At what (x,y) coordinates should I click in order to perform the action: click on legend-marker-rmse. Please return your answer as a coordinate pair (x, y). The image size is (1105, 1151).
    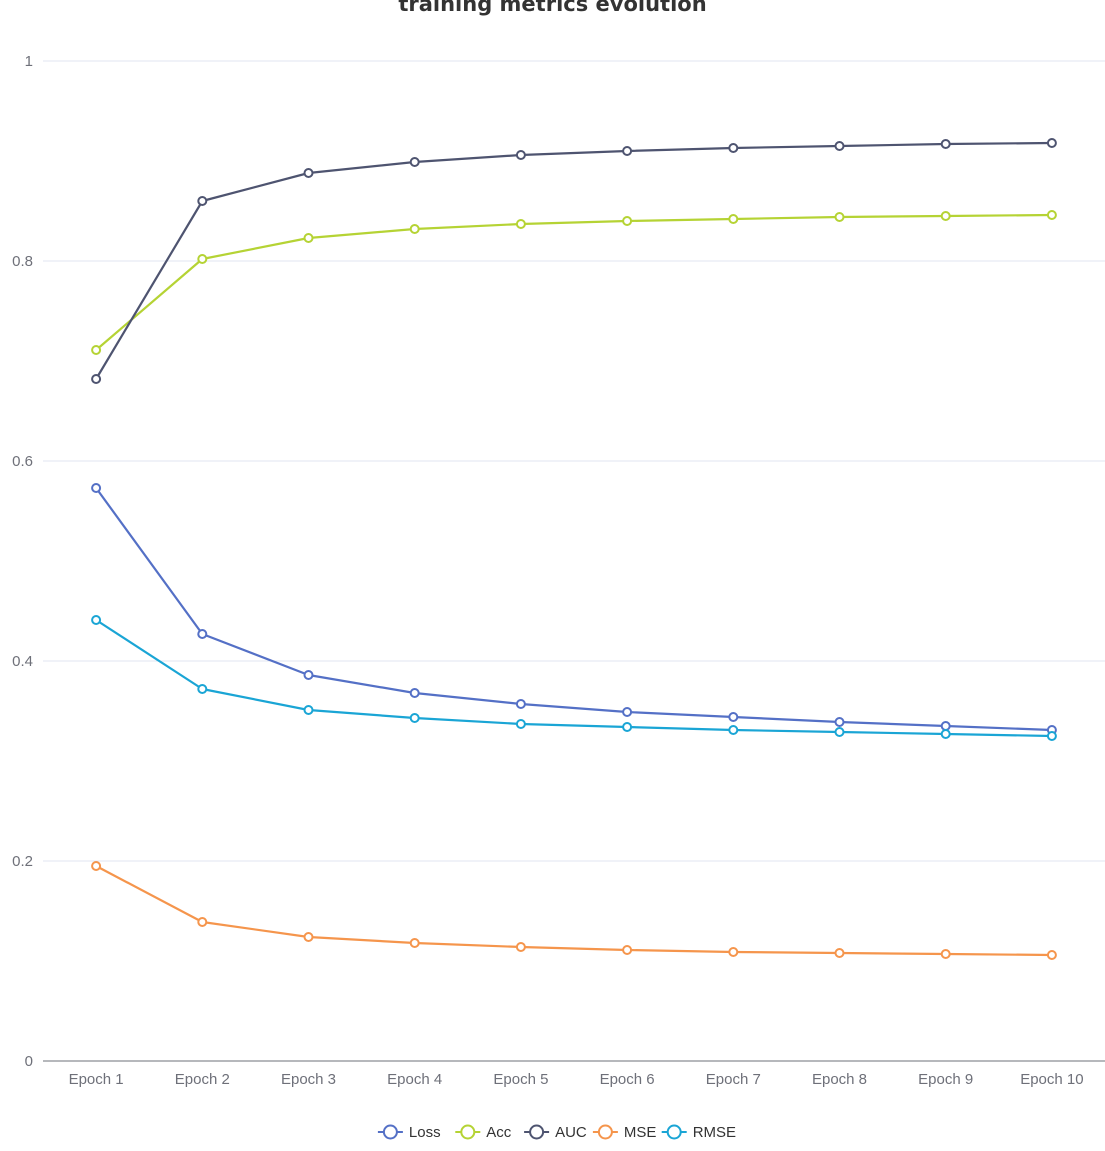
    Looking at the image, I should click on (674, 1132).